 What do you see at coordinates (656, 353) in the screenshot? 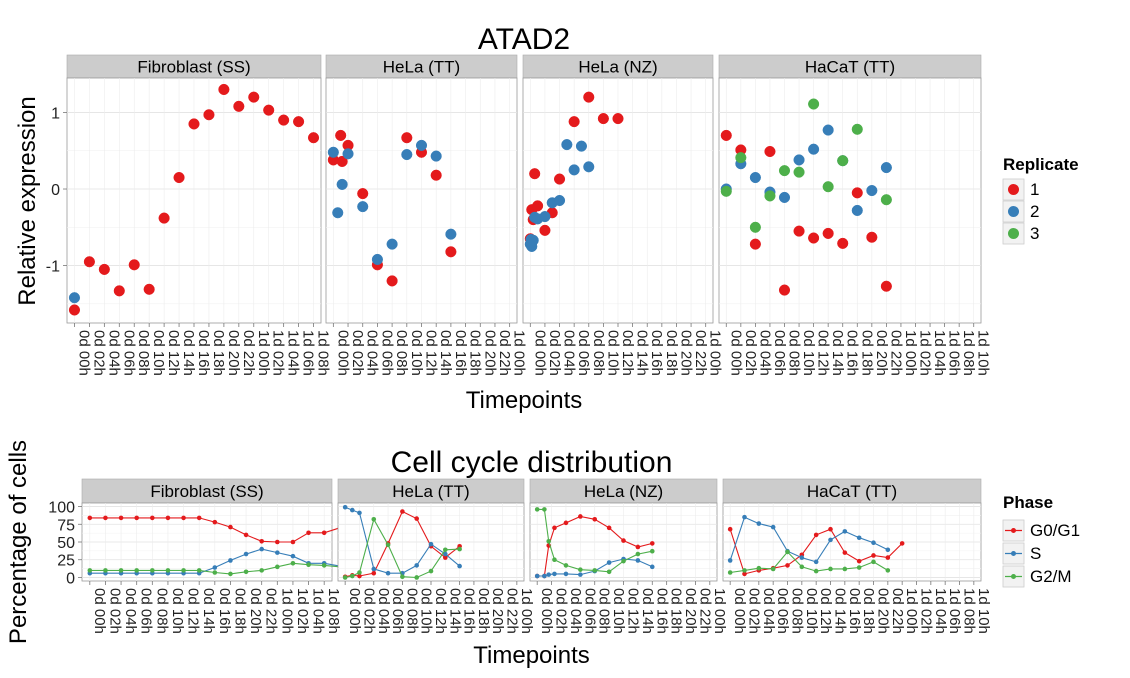
I see `x-tick-label: 0d 16h` at bounding box center [656, 353].